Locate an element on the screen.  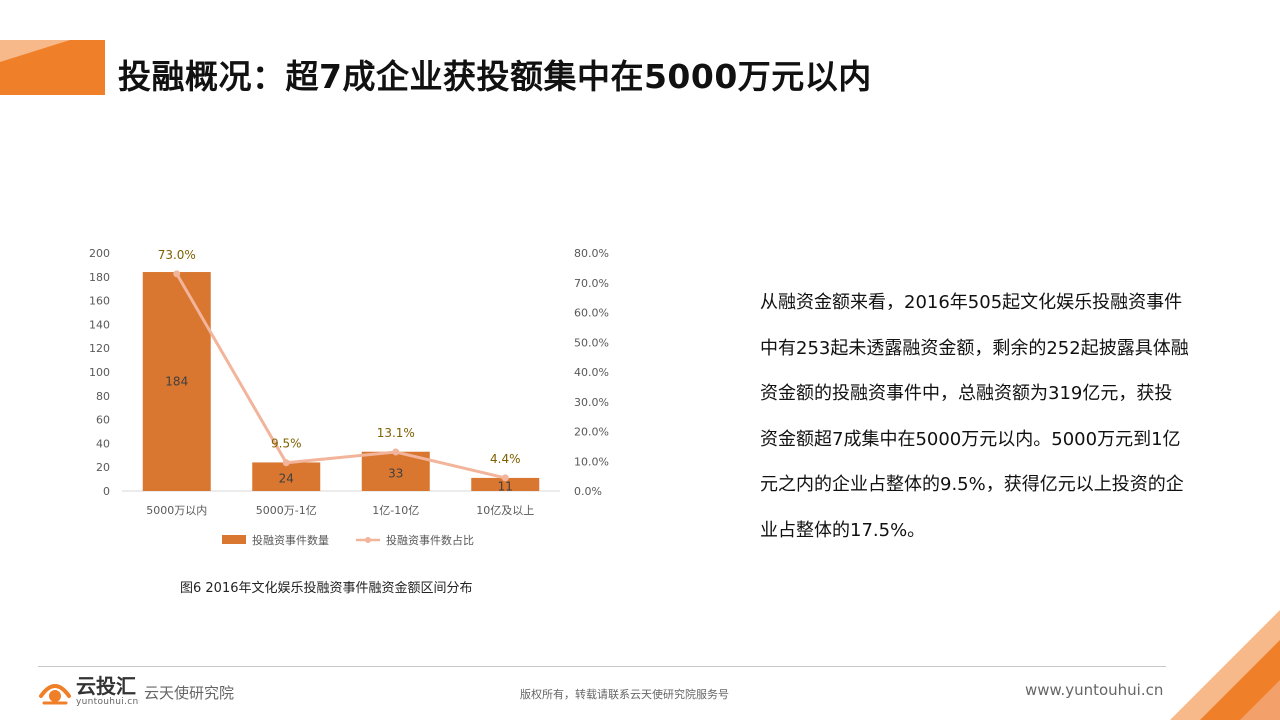
y-right-tick-label: 30.0% is located at coordinates (591, 402).